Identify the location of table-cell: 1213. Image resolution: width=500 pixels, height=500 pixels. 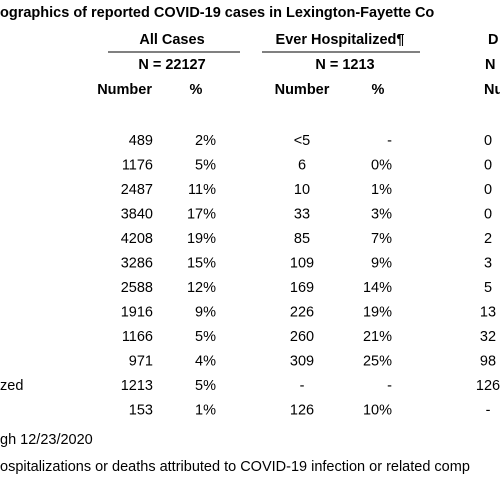
(137, 386).